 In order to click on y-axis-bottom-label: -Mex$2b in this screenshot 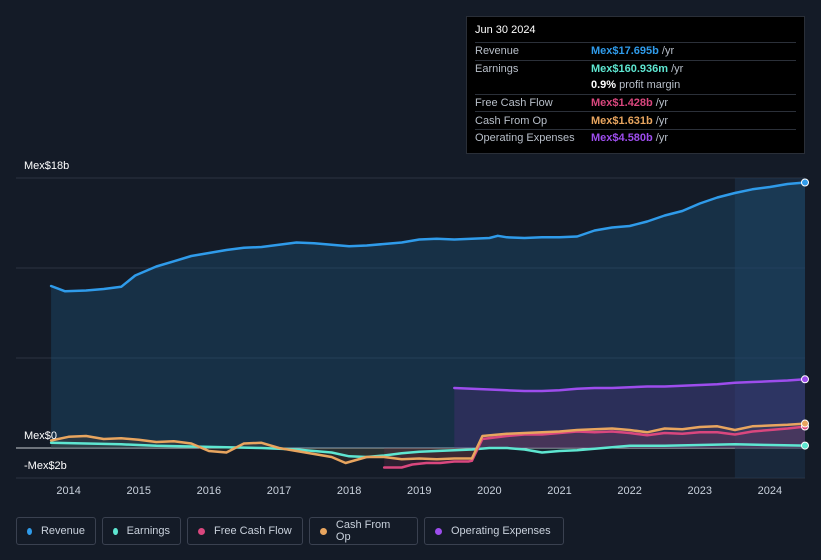, I will do `click(45, 466)`.